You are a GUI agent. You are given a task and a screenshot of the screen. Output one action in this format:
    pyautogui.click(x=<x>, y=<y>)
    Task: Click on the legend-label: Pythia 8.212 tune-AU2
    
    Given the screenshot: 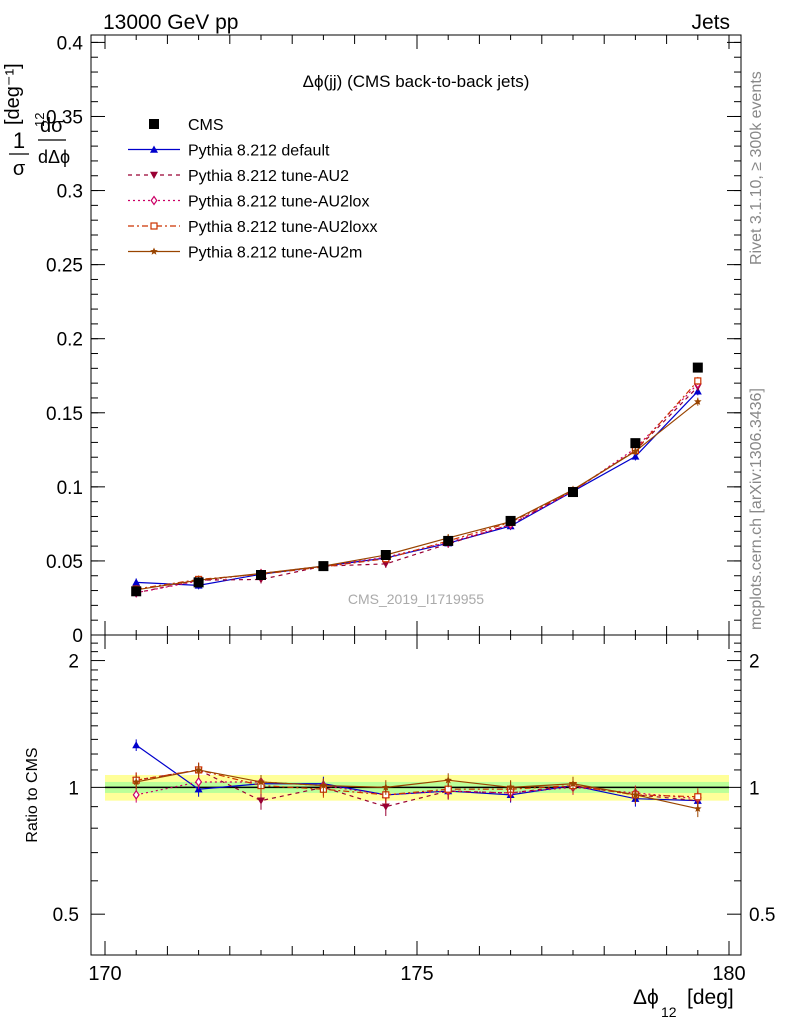 What is the action you would take?
    pyautogui.click(x=268, y=176)
    